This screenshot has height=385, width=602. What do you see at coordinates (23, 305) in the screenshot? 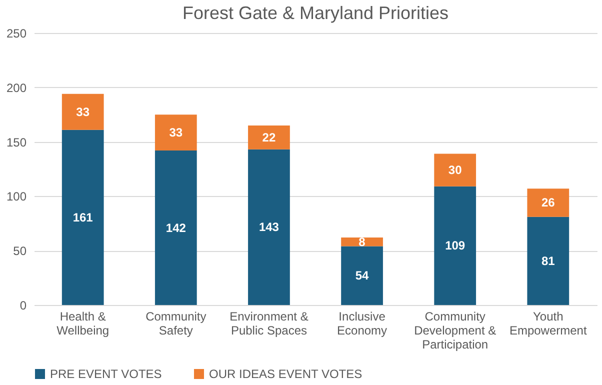
I see `y-tick-label: 0` at bounding box center [23, 305].